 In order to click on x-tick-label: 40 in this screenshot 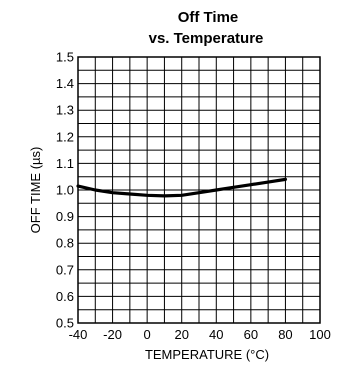, I will do `click(216, 334)`.